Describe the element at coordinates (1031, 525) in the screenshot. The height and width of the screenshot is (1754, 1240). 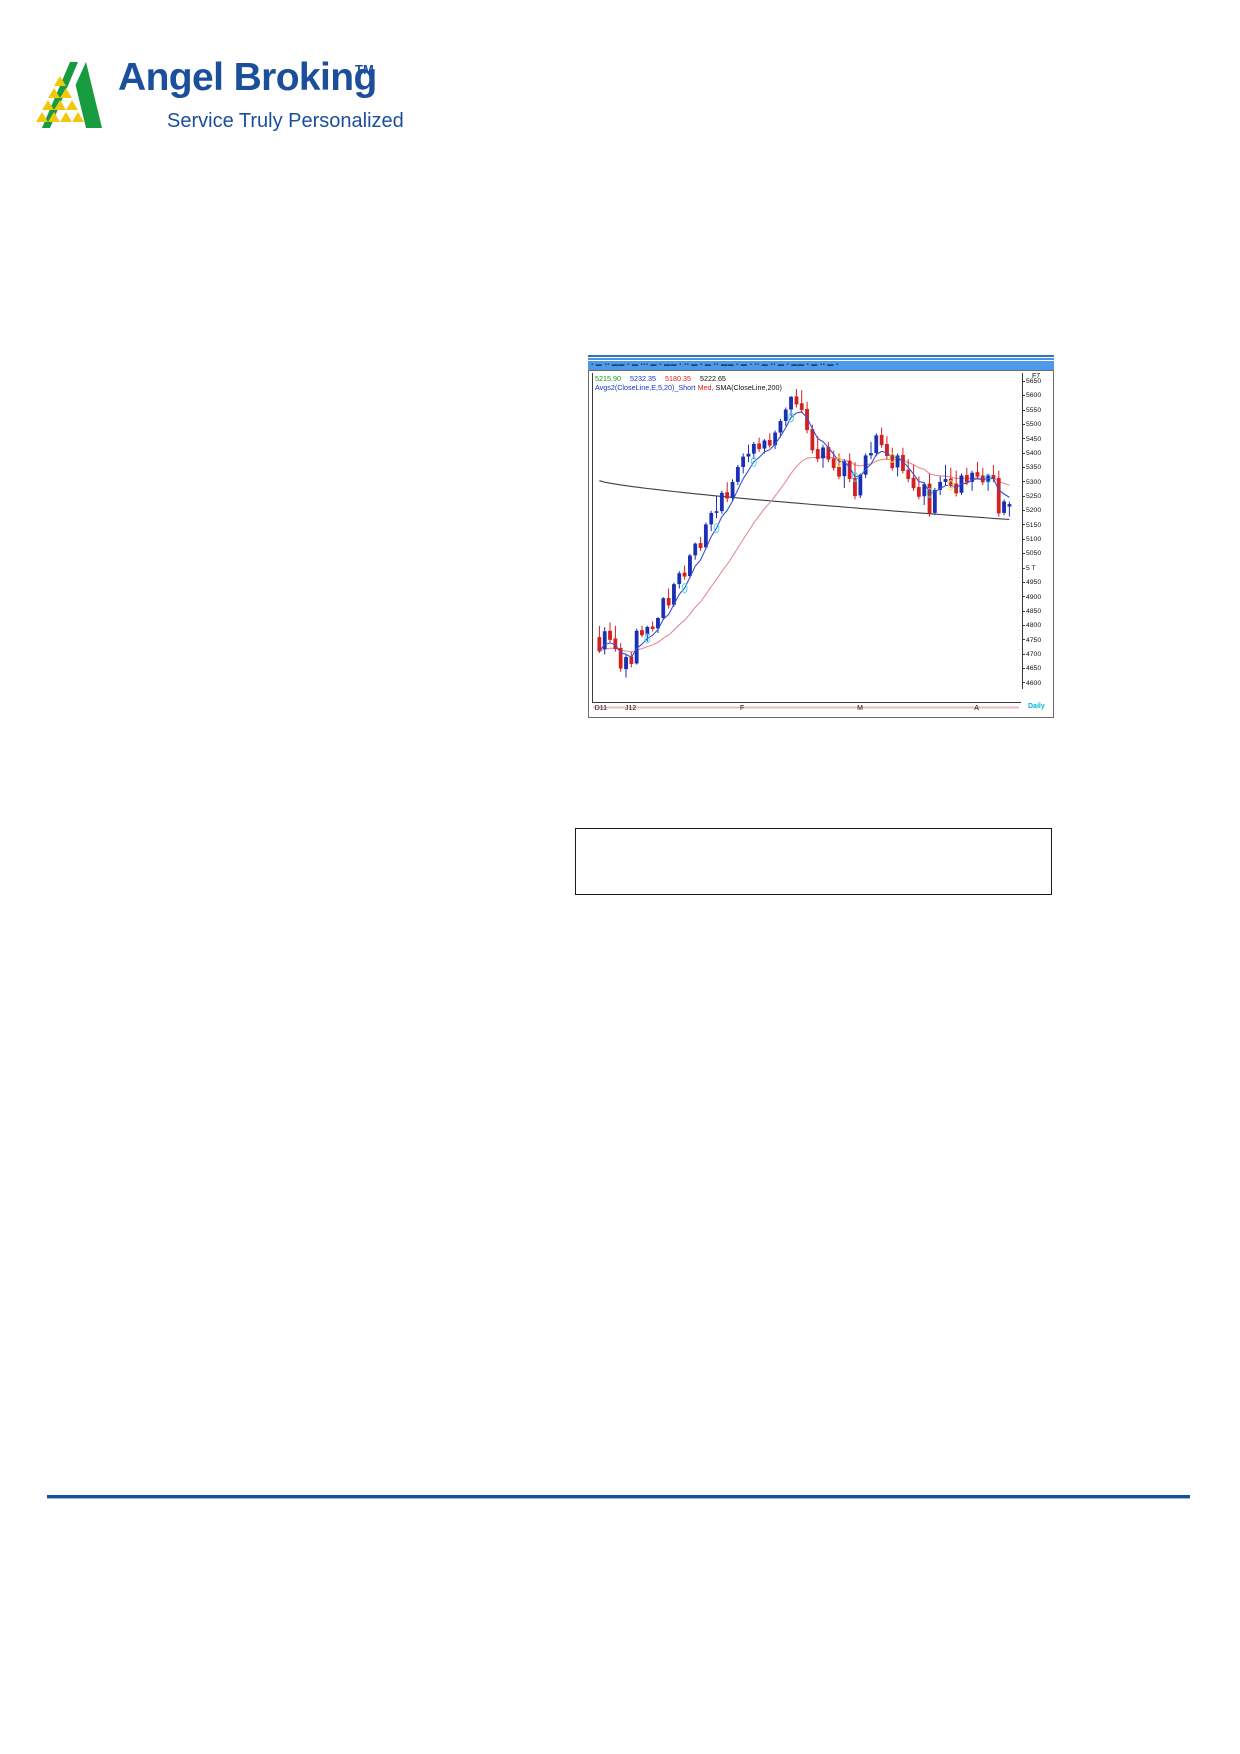
I see `price-tick: 5150` at that location.